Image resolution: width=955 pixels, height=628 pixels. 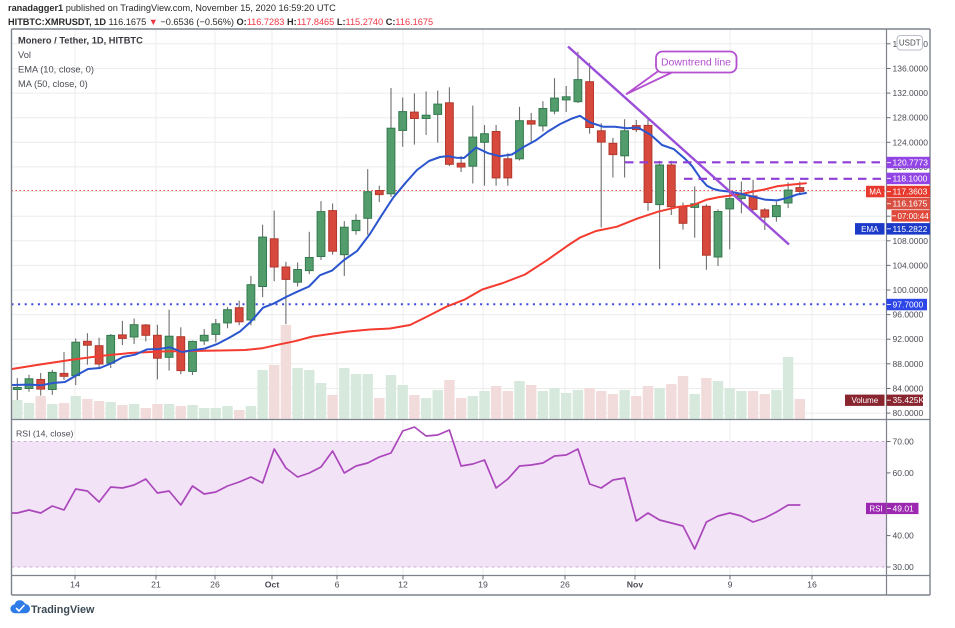 What do you see at coordinates (908, 315) in the screenshot?
I see `svg-text: 96.0000` at bounding box center [908, 315].